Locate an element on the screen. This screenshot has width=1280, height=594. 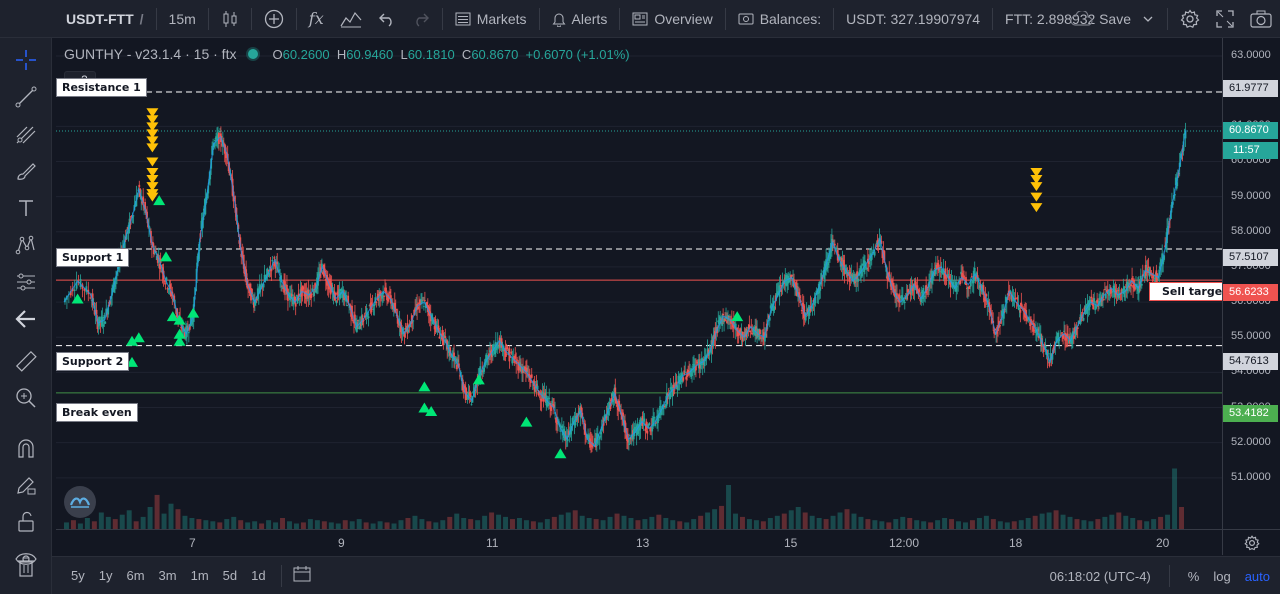
time-scale: 7 9 11 13 15 12:00 18 20 is located at coordinates (639, 542).